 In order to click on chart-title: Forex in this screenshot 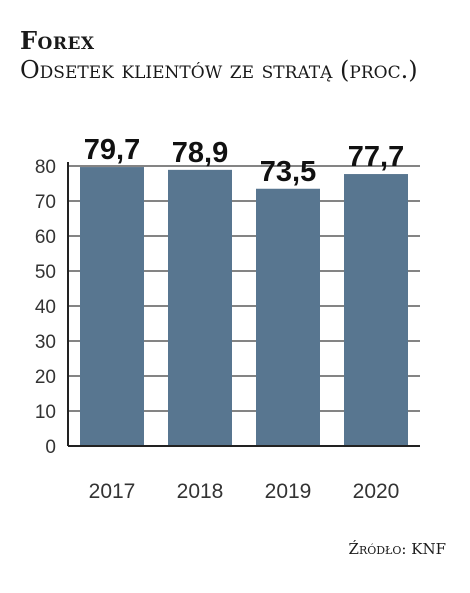, I will do `click(57, 40)`.